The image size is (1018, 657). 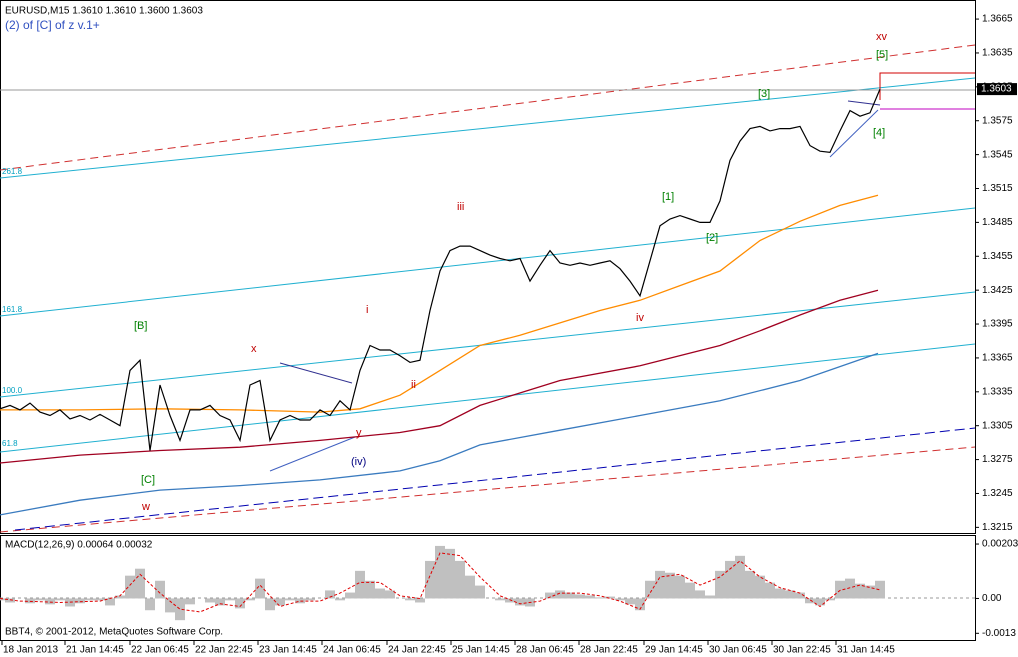 I want to click on x-tick-label: 22 Jan 06:45, so click(x=160, y=650).